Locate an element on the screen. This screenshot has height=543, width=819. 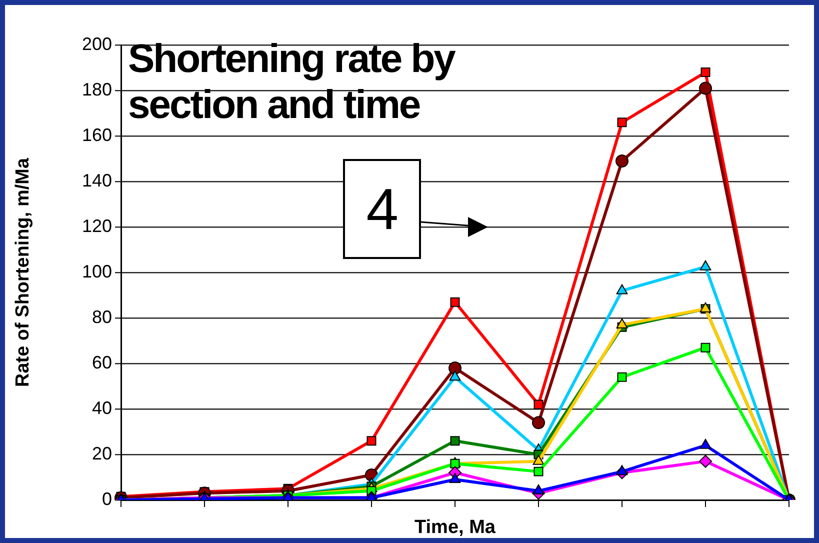
y-tick-label: 140 is located at coordinates (97, 180).